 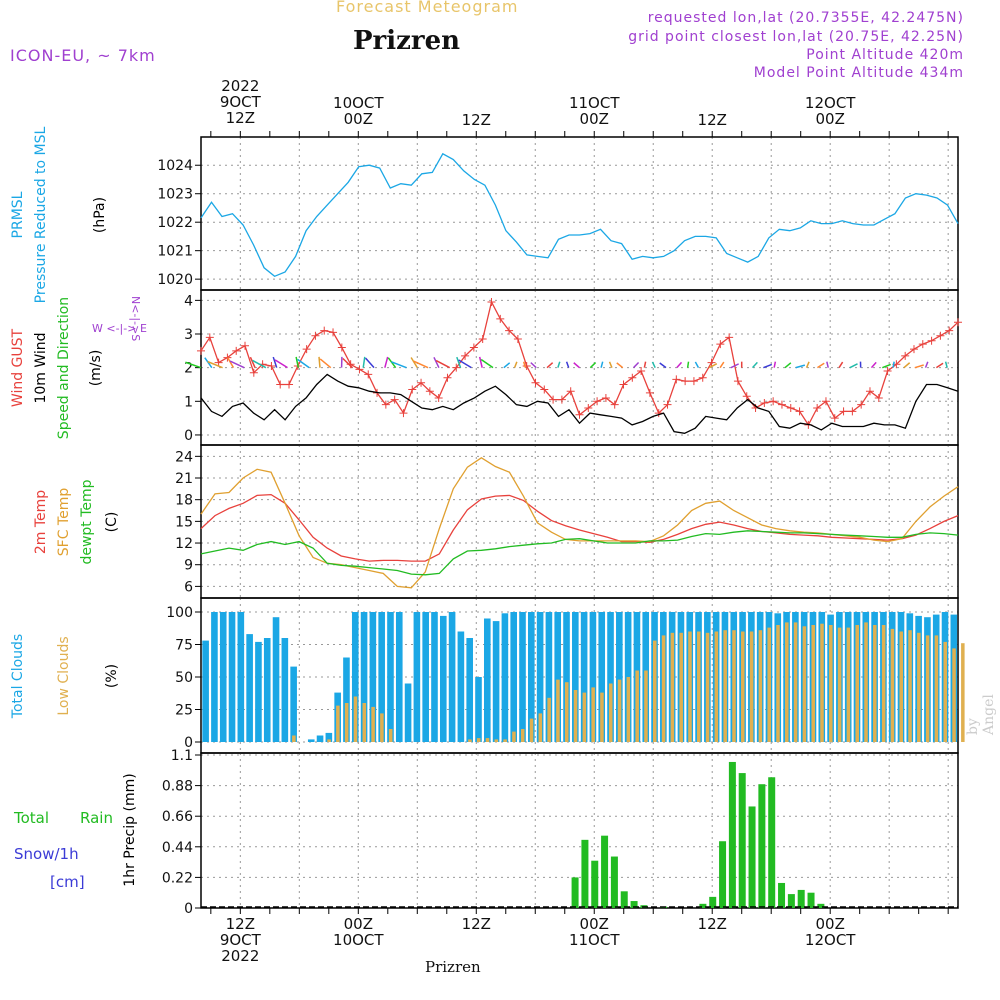 I want to click on time-label-line: 12OCT, so click(x=830, y=940).